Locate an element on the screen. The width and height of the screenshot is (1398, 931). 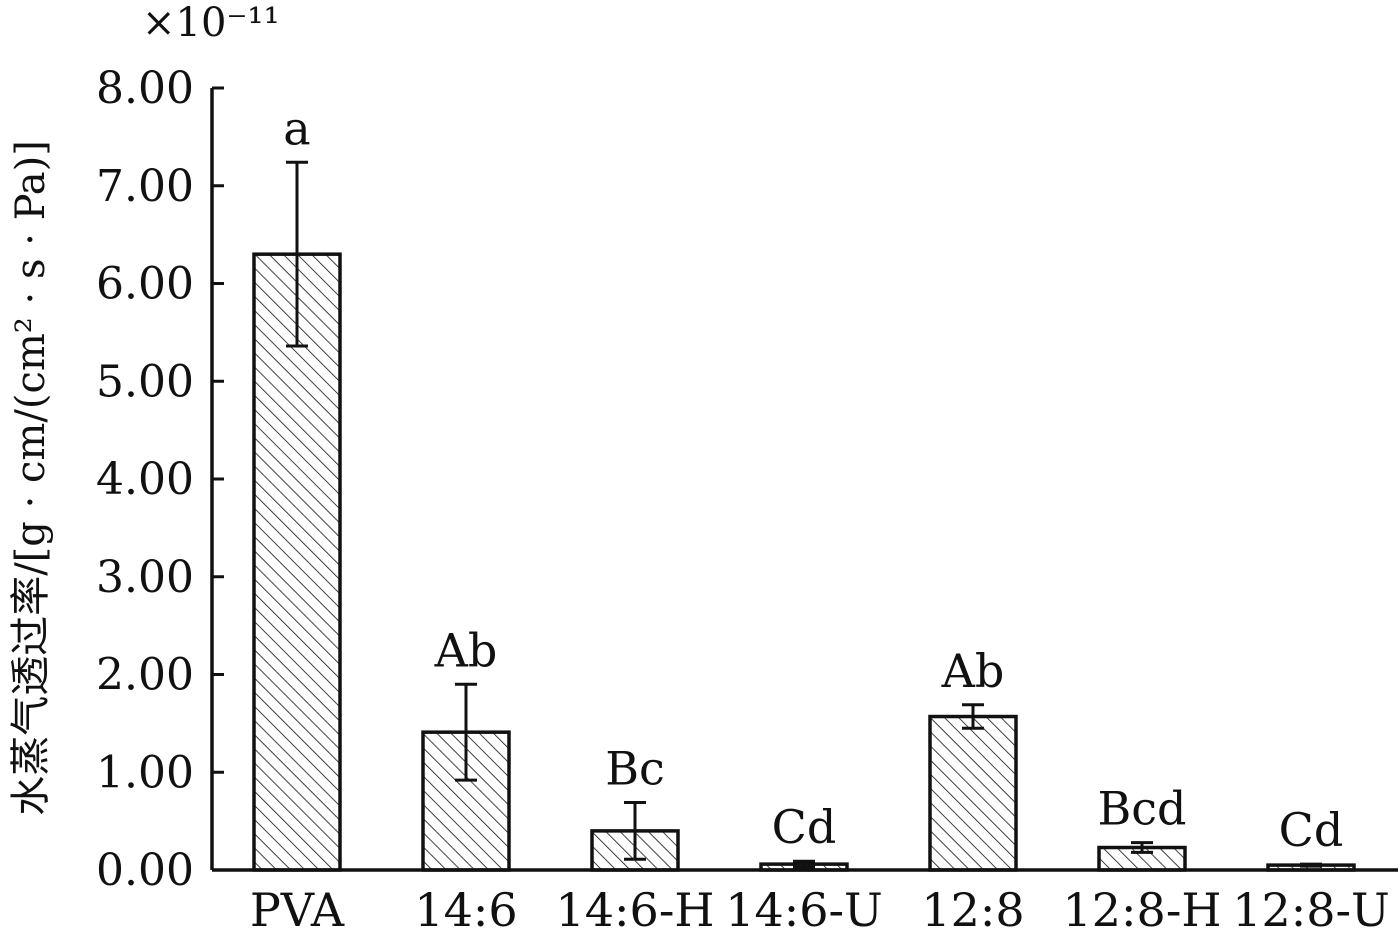
x-tick-label: 14:6 is located at coordinates (465, 907).